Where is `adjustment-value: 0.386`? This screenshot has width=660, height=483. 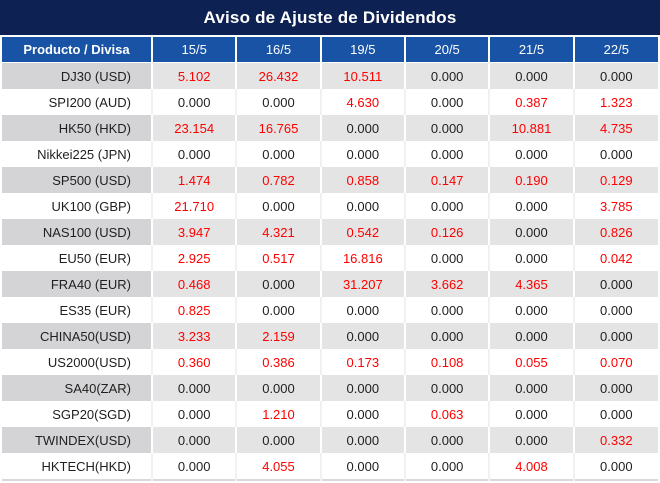
adjustment-value: 0.386 is located at coordinates (279, 362).